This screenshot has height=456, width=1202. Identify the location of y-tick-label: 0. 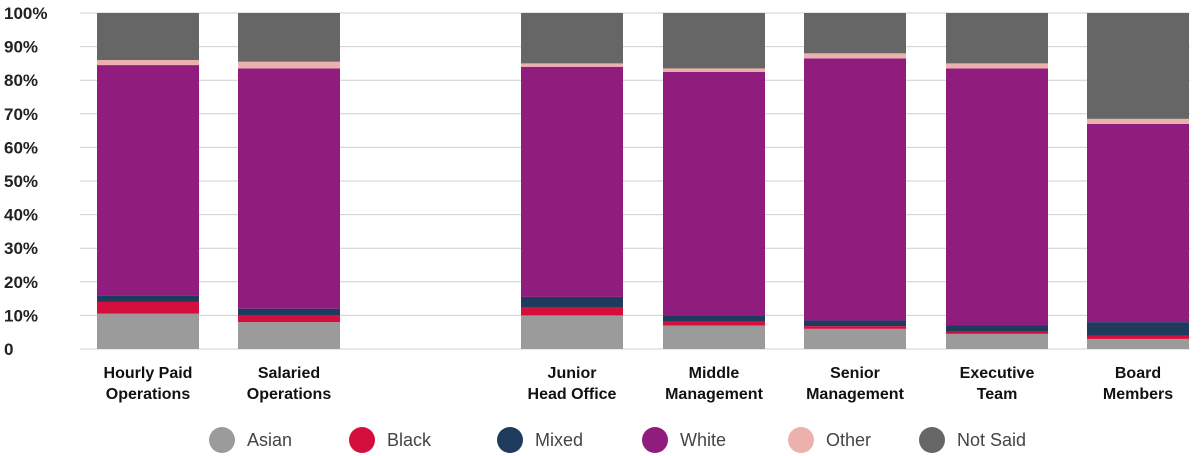
(8, 349).